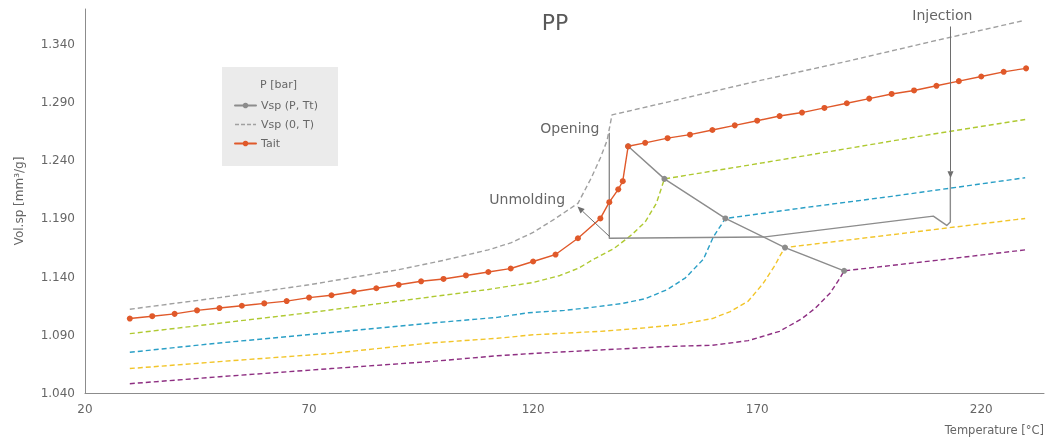 This screenshot has height=439, width=1048. What do you see at coordinates (570, 127) in the screenshot?
I see `annotation: Opening` at bounding box center [570, 127].